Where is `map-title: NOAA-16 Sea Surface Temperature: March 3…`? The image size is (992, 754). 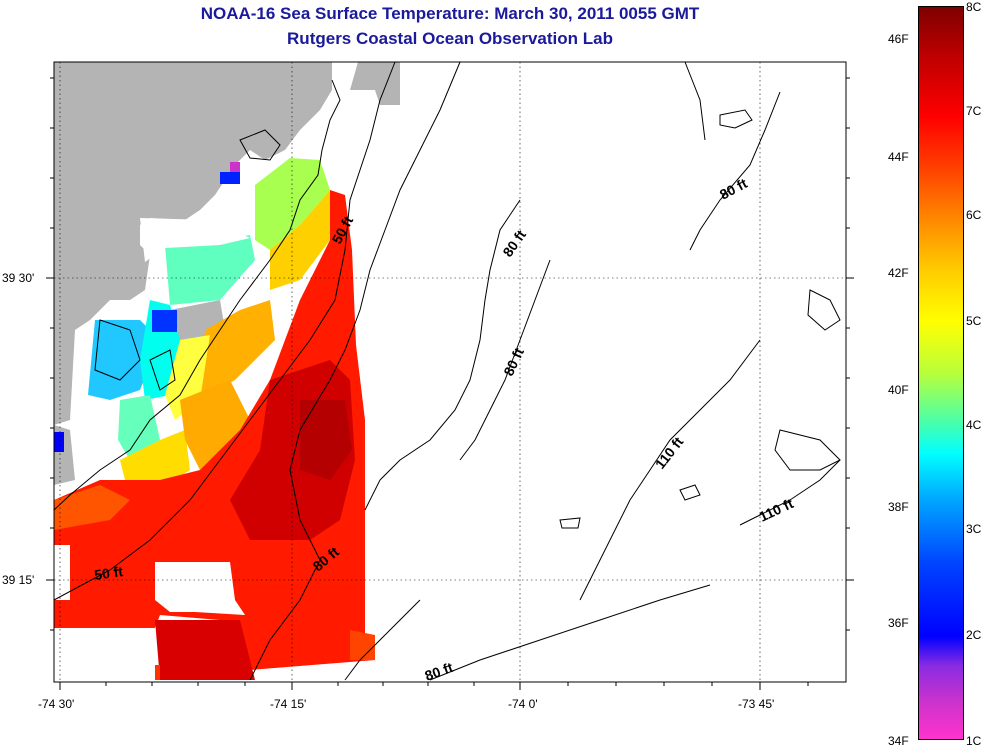 map-title: NOAA-16 Sea Surface Temperature: March 3… is located at coordinates (450, 13).